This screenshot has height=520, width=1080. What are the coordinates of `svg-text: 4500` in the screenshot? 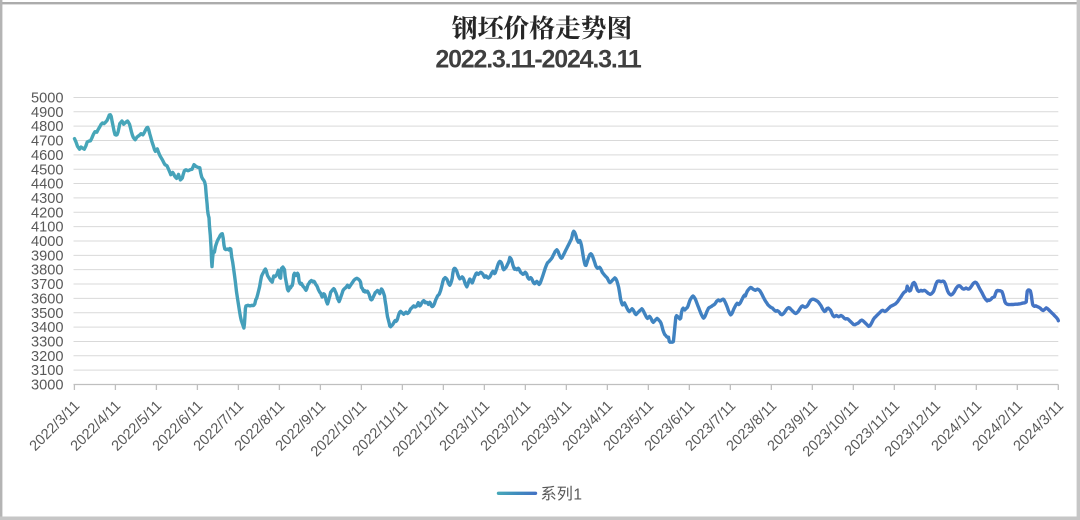 It's located at (47, 170).